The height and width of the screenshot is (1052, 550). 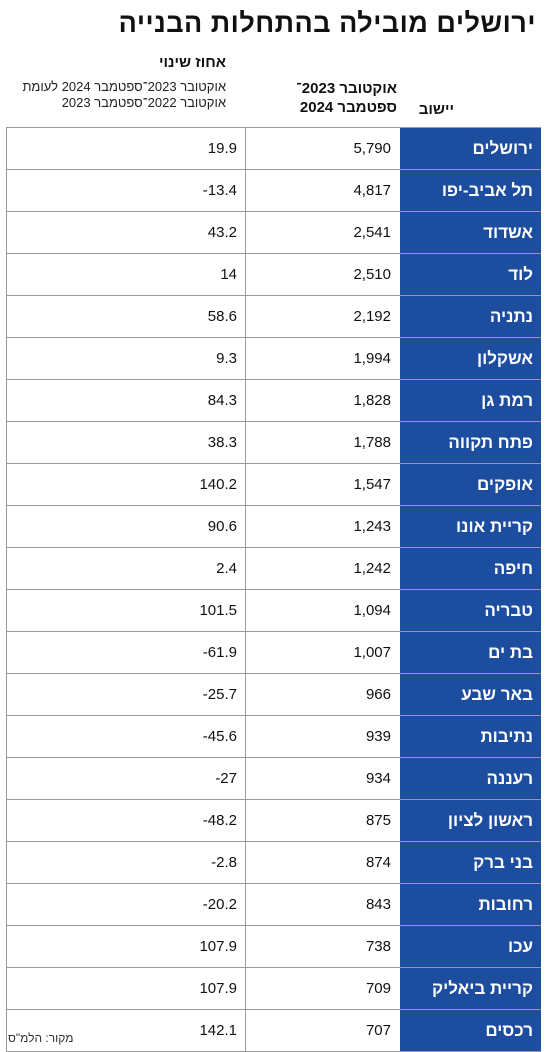 What do you see at coordinates (273, 443) in the screenshot?
I see `table-row: 38.3 1,788 פתח תקווה` at bounding box center [273, 443].